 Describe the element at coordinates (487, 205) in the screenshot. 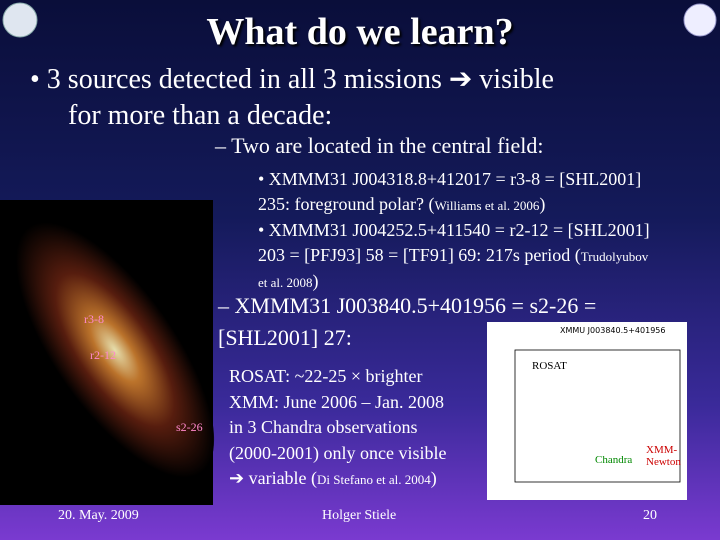

I see `citation: Williams et al. 2006` at that location.